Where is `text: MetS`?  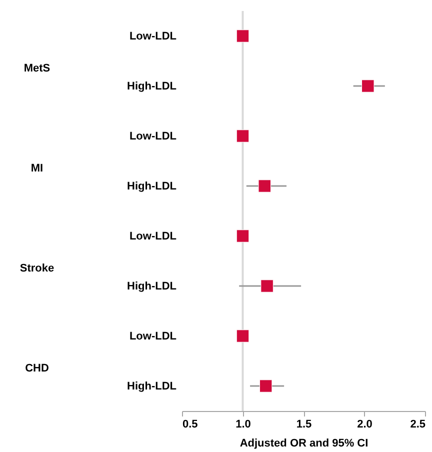 text: MetS is located at coordinates (37, 68).